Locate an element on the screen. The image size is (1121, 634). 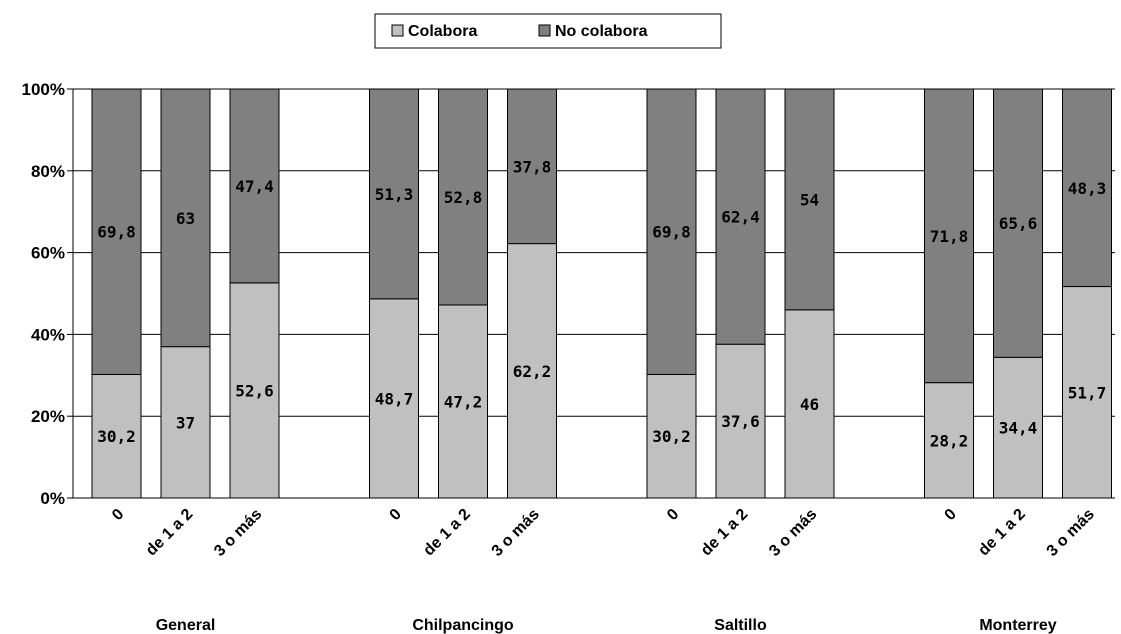
data-label: 28,2 is located at coordinates (949, 440).